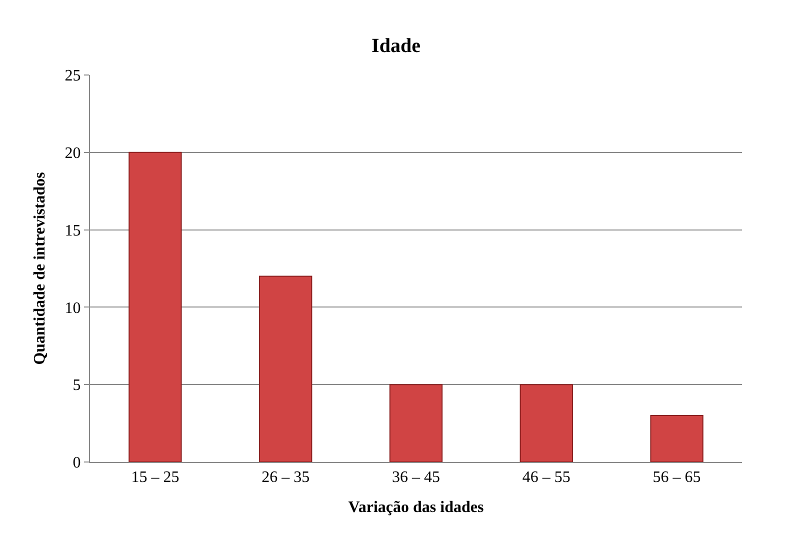 Image resolution: width=792 pixels, height=542 pixels. I want to click on y-tick-label: 20, so click(72, 153).